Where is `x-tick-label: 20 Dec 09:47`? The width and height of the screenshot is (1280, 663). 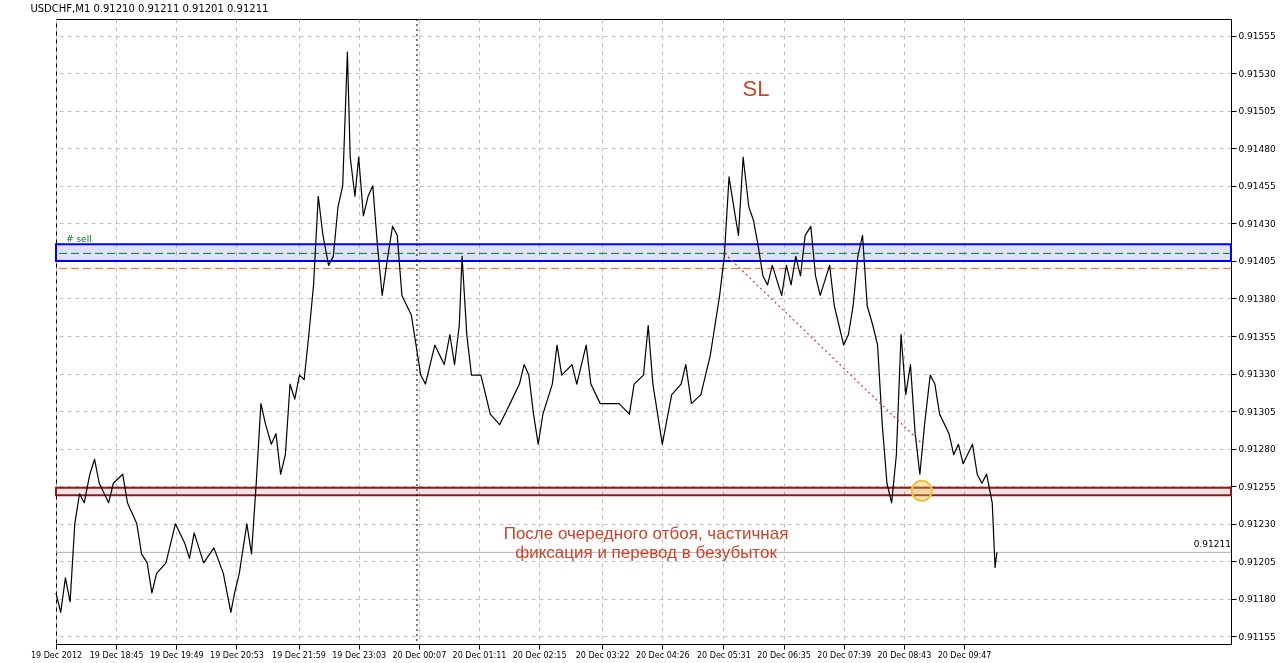
x-tick-label: 20 Dec 09:47 is located at coordinates (964, 655).